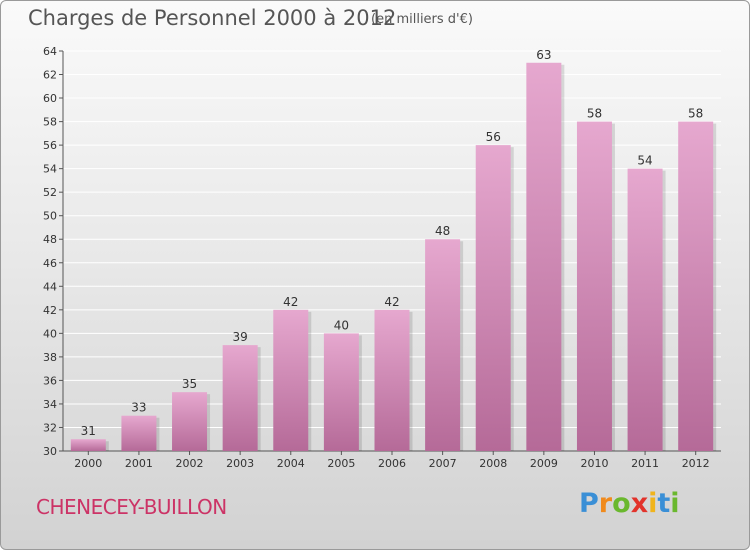 This screenshot has width=750, height=550. Describe the element at coordinates (664, 503) in the screenshot. I see `logo-letter: t` at that location.